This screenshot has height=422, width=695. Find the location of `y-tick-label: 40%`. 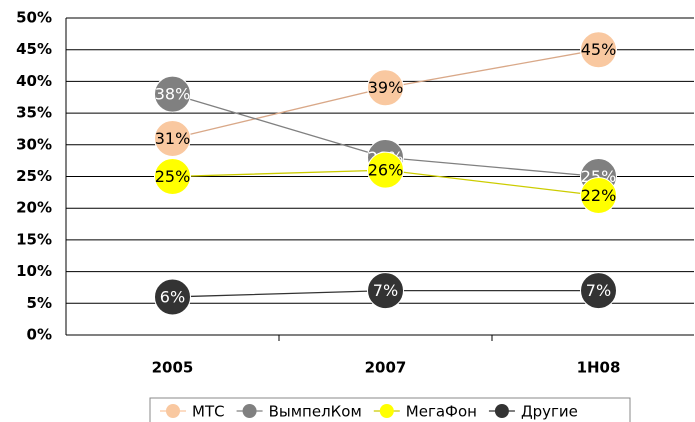

y-tick-label: 40% is located at coordinates (34, 81).